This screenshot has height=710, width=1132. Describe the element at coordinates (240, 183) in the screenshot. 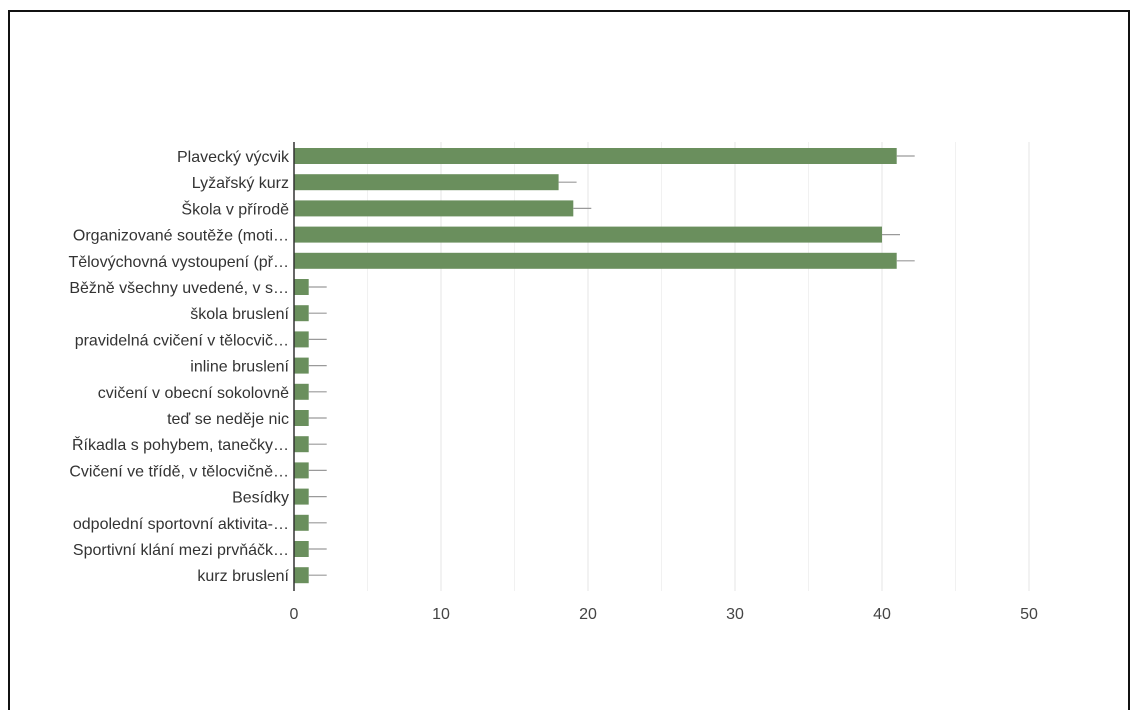

I see `category-label: Lyžařský kurz` at that location.